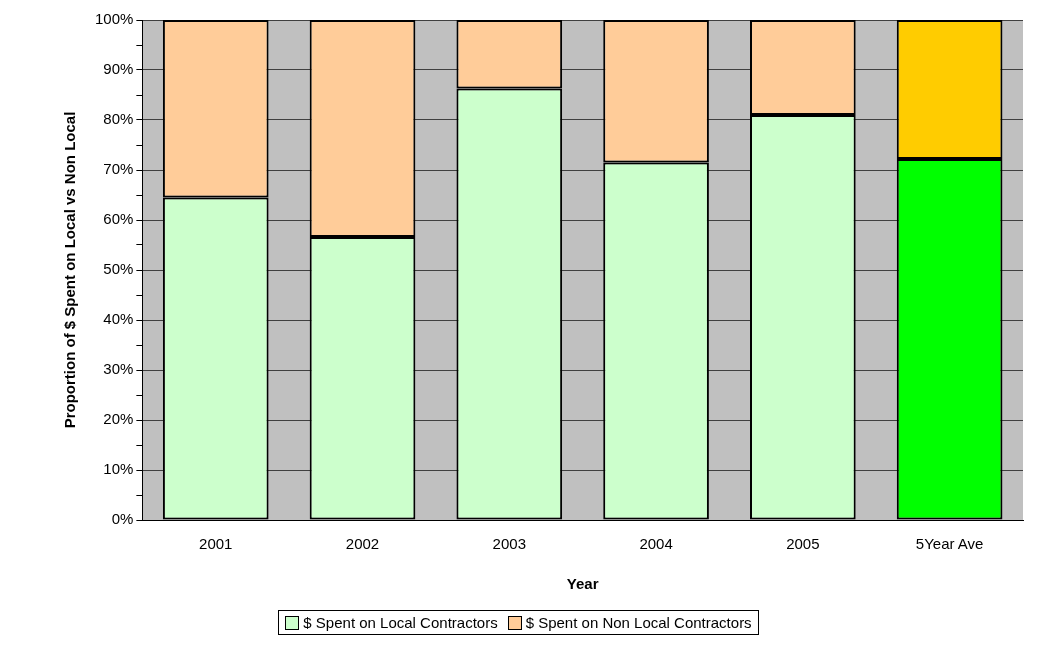 Image resolution: width=1037 pixels, height=661 pixels. What do you see at coordinates (122, 519) in the screenshot?
I see `y-tick-label: 0%` at bounding box center [122, 519].